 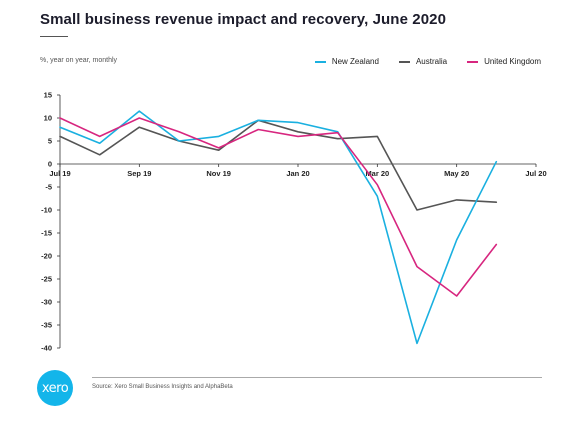 What do you see at coordinates (59, 173) in the screenshot?
I see `x-tick-label: Jul 19` at bounding box center [59, 173].